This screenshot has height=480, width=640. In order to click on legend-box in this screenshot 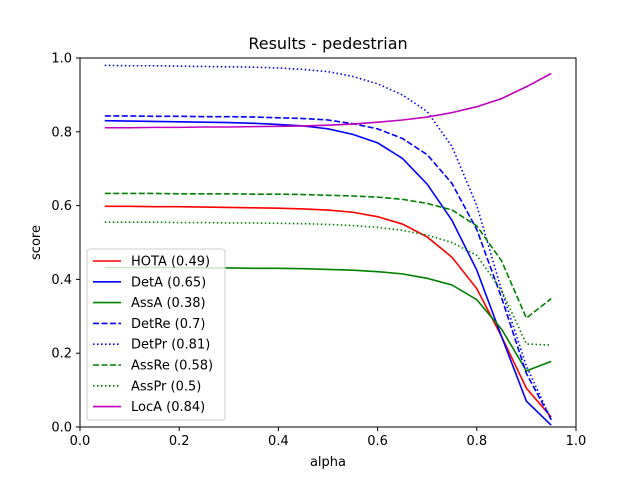, I will do `click(156, 334)`.